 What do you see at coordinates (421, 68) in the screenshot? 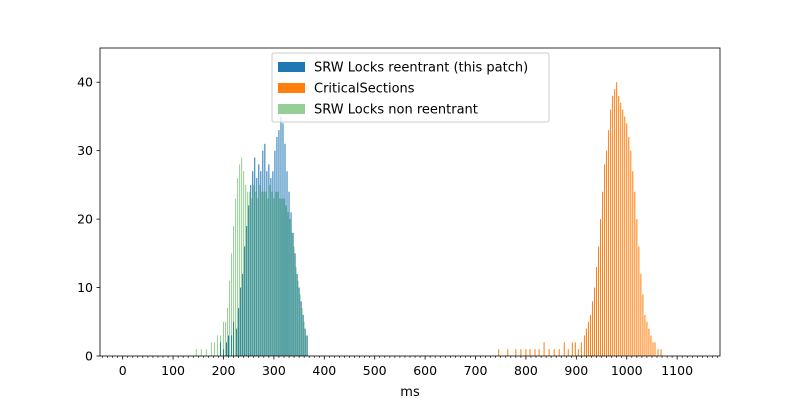
I see `legend-label: SRW Locks reentrant (this patch)` at bounding box center [421, 68].